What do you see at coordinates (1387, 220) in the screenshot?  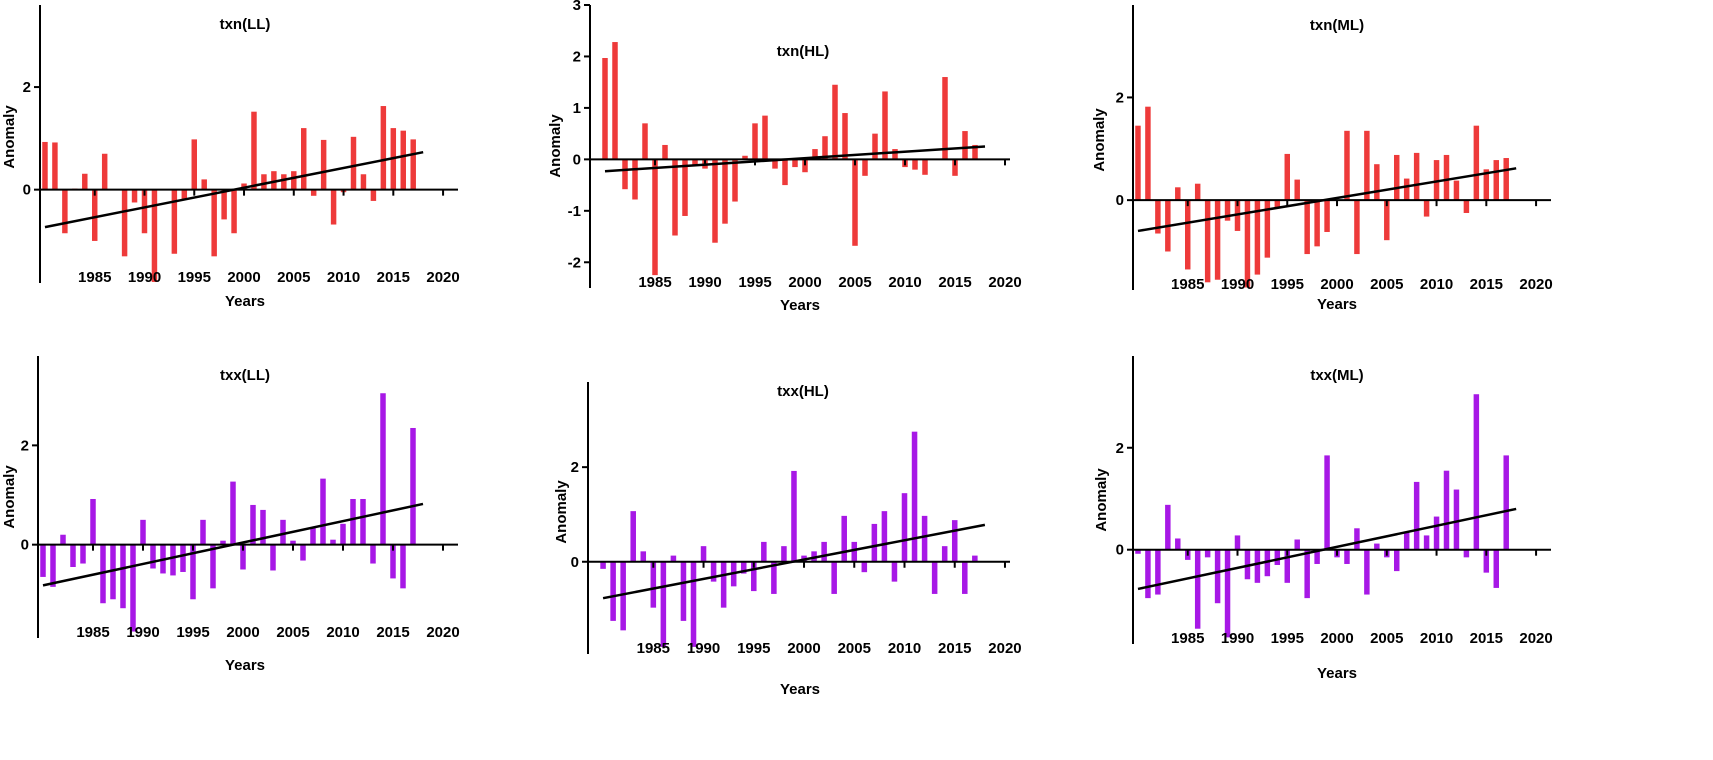 I see `bar-2005` at bounding box center [1387, 220].